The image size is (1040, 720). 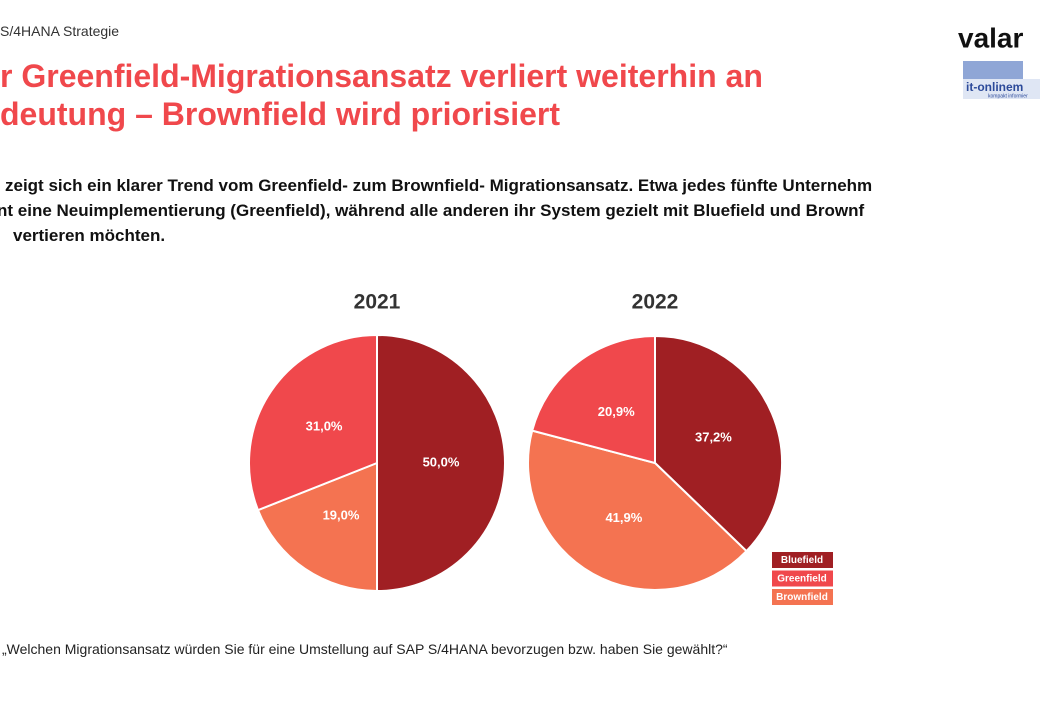 What do you see at coordinates (377, 302) in the screenshot?
I see `pie-title: 2021` at bounding box center [377, 302].